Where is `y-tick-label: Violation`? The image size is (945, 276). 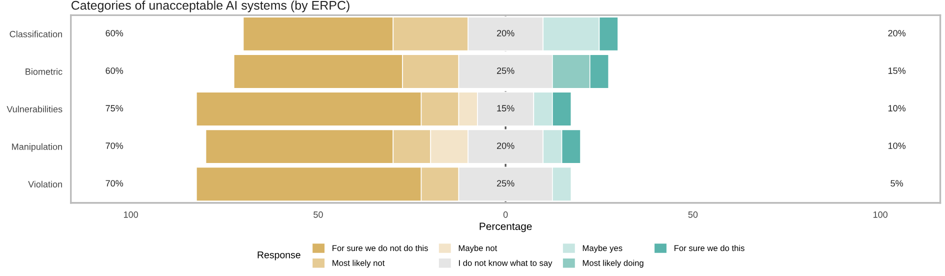 y-tick-label: Violation is located at coordinates (45, 184).